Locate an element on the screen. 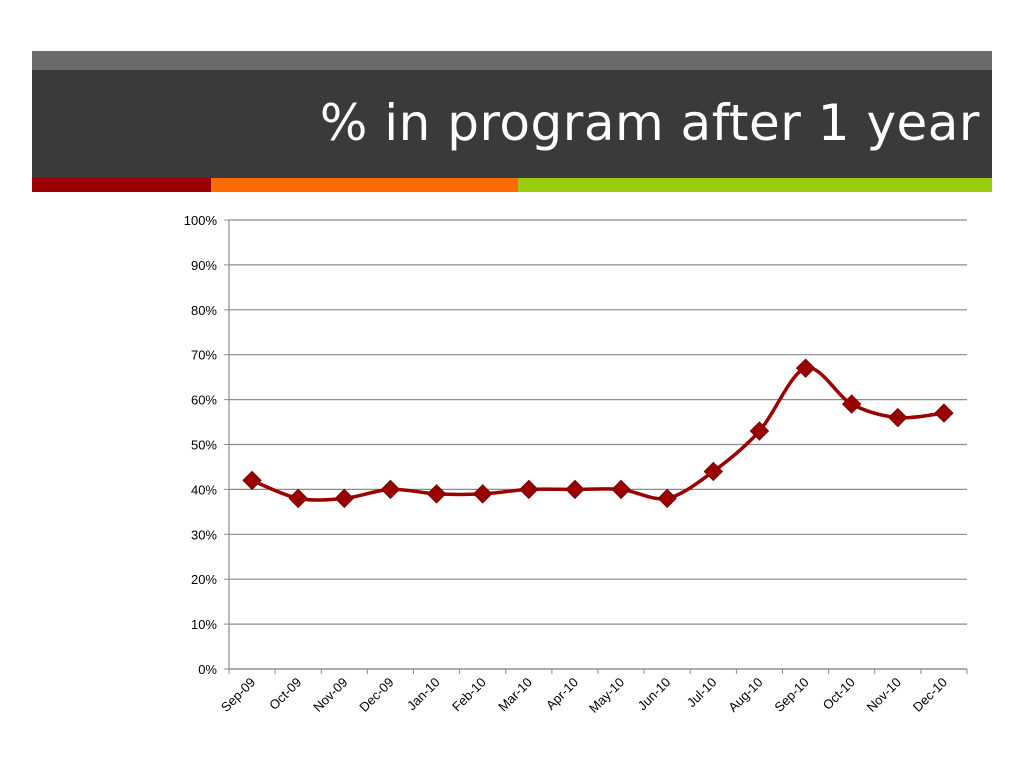 This screenshot has height=768, width=1024. x-tick-label: Oct-10 is located at coordinates (839, 694).